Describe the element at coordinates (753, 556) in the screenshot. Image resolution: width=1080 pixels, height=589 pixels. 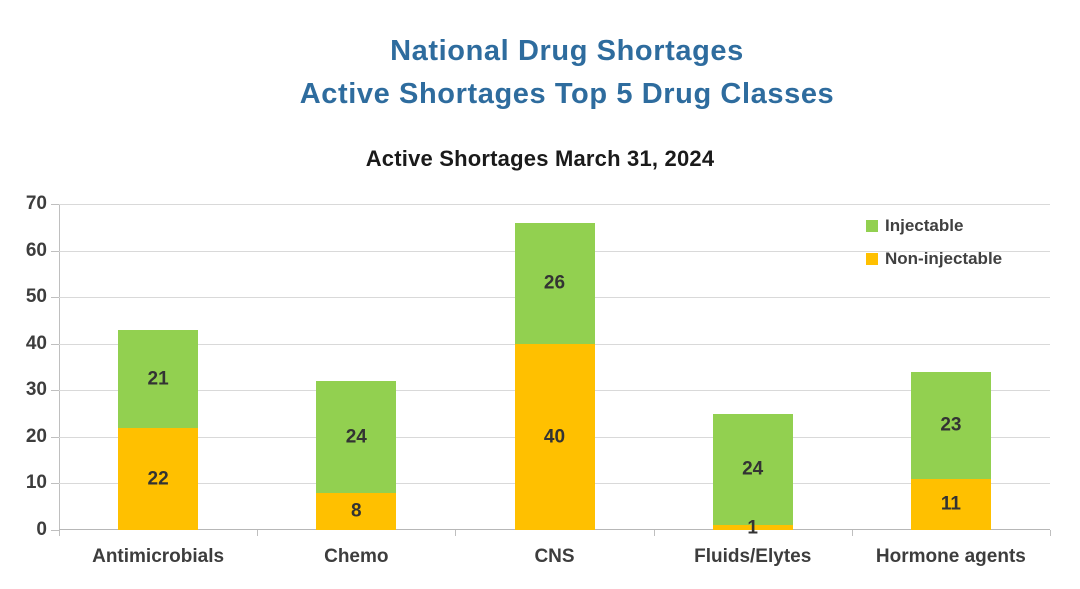
I see `x-axis-label: Fluids/Elytes` at that location.